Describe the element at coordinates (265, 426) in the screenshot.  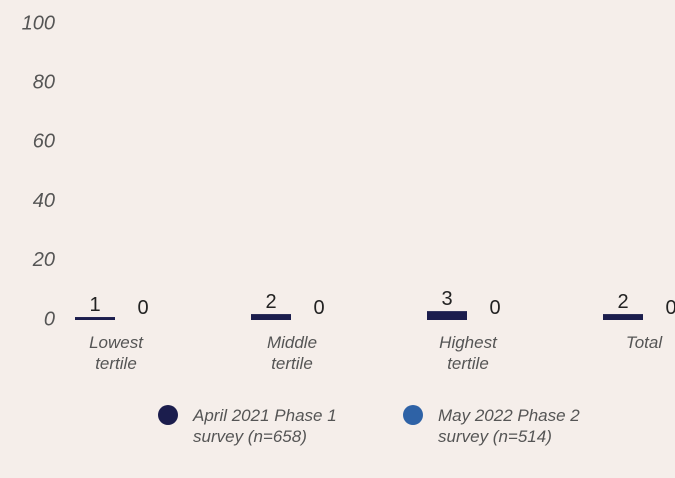
I see `legend-label: April 2021 Phase 1 survey (n=658)` at that location.